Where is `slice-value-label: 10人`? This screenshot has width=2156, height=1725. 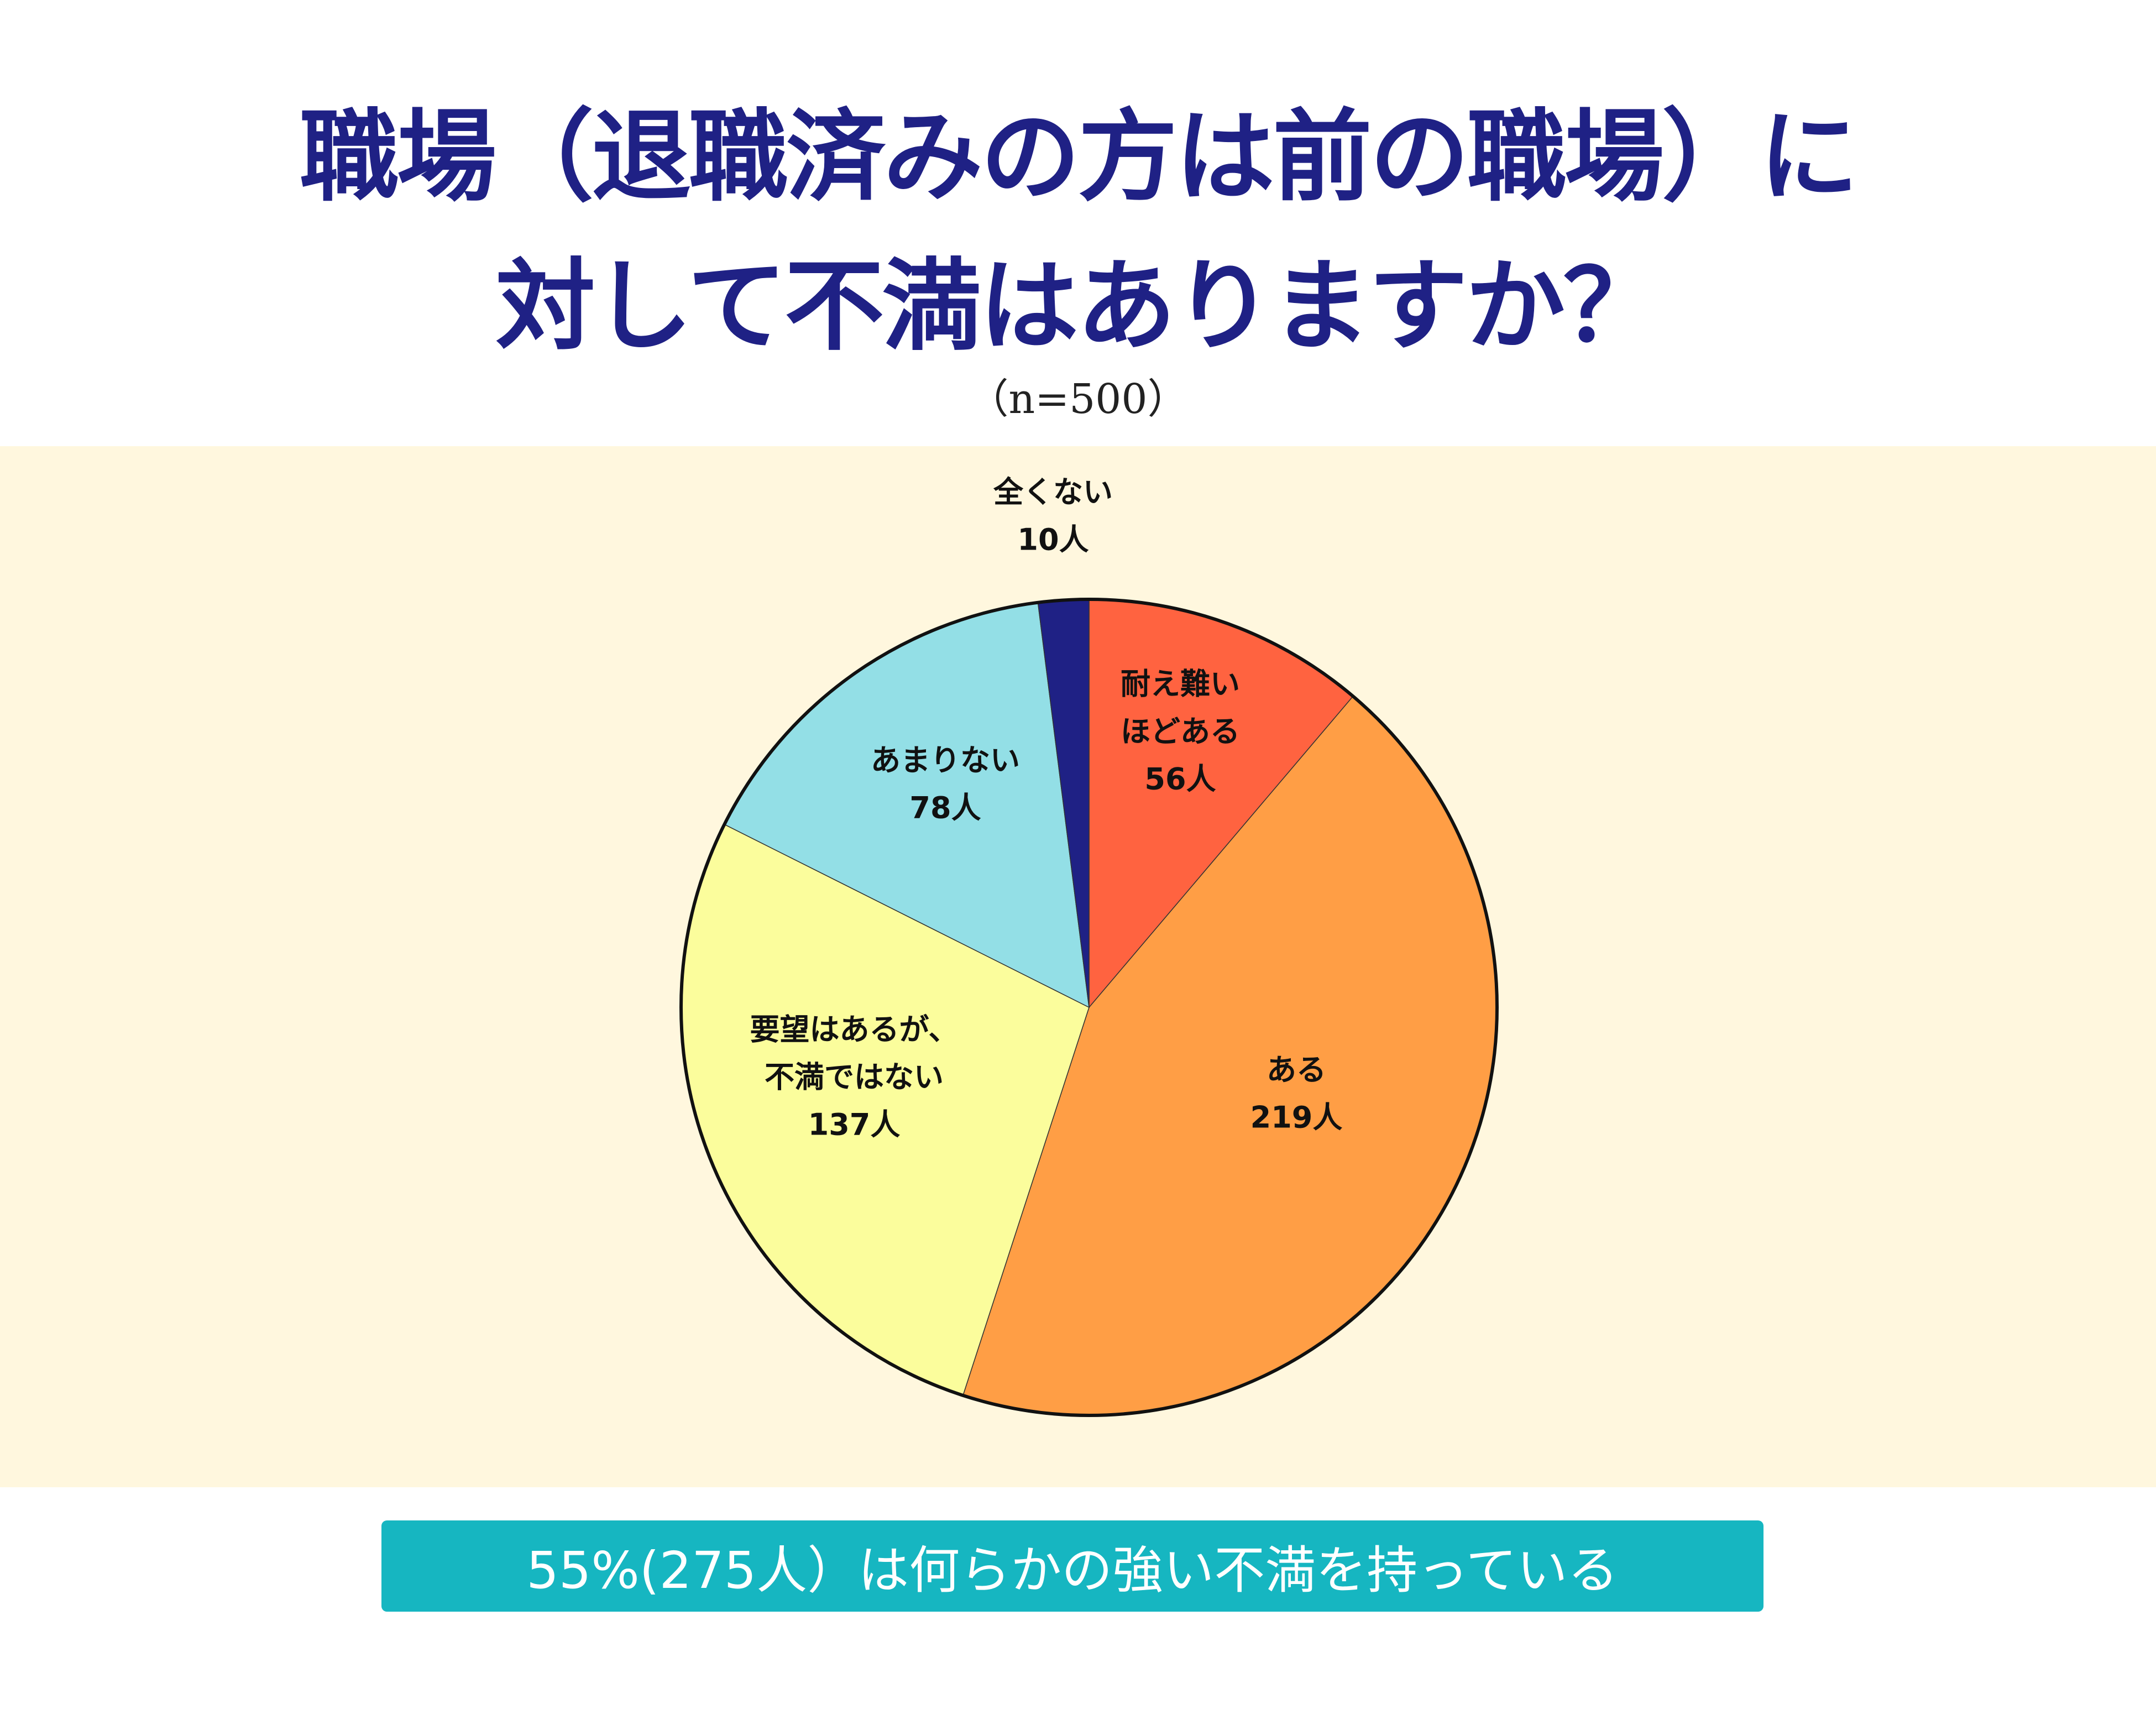
slice-value-label: 10人 is located at coordinates (1053, 539).